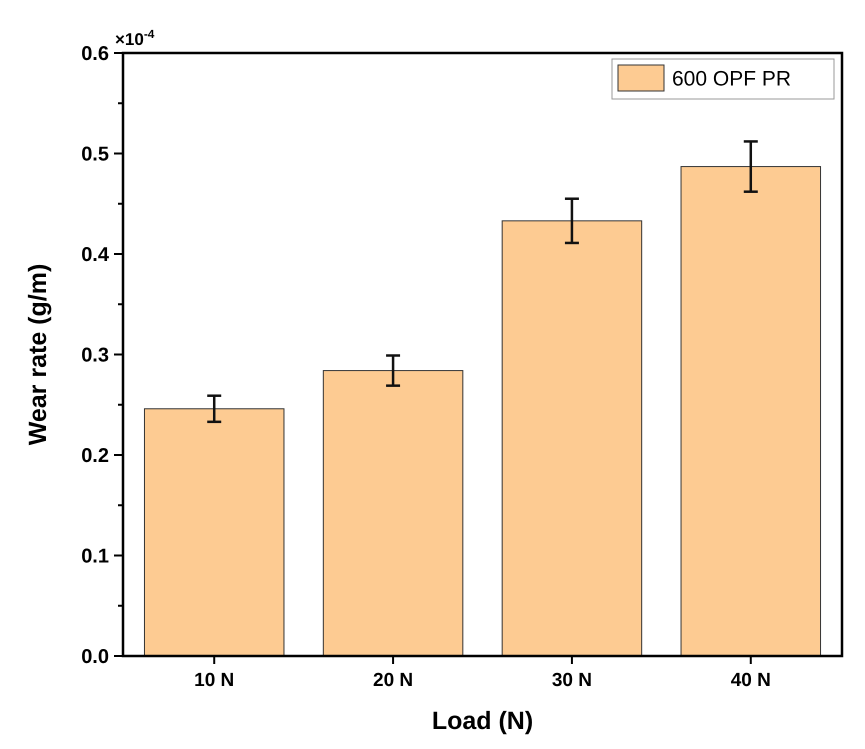 Image resolution: width=865 pixels, height=749 pixels. Describe the element at coordinates (750, 680) in the screenshot. I see `x-tick-label: 40 N` at that location.